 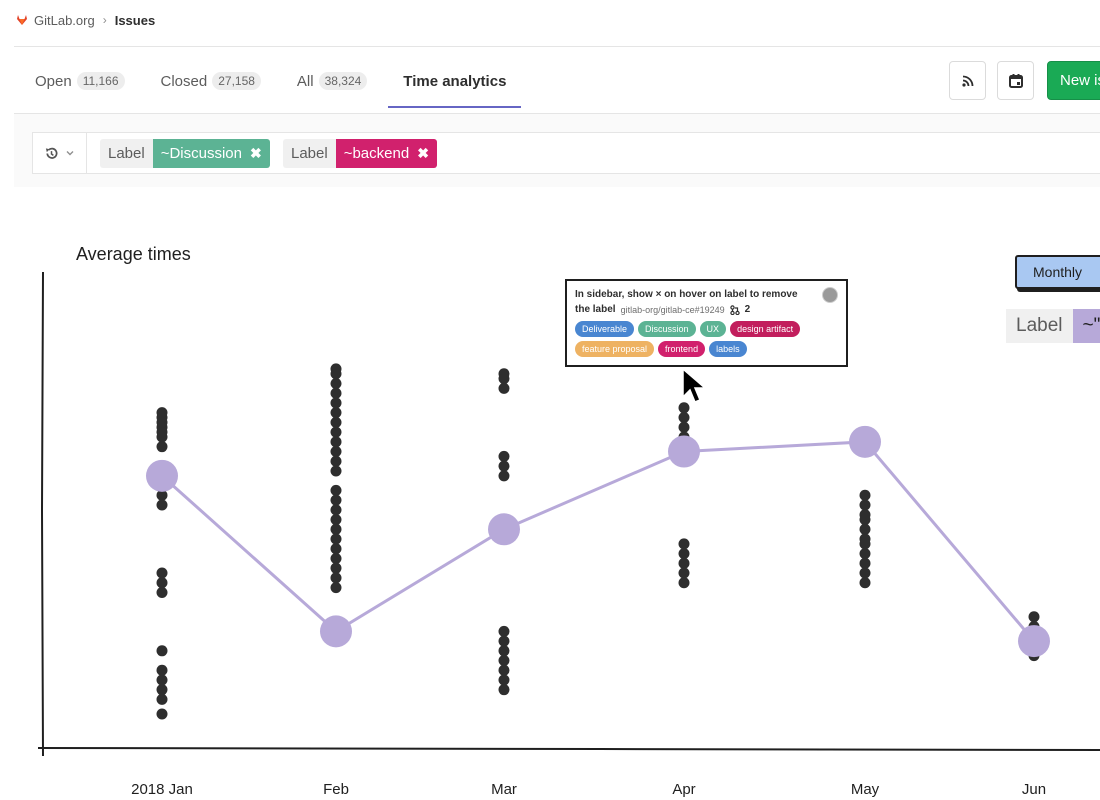 I want to click on chevron-down-icon, so click(x=70, y=153).